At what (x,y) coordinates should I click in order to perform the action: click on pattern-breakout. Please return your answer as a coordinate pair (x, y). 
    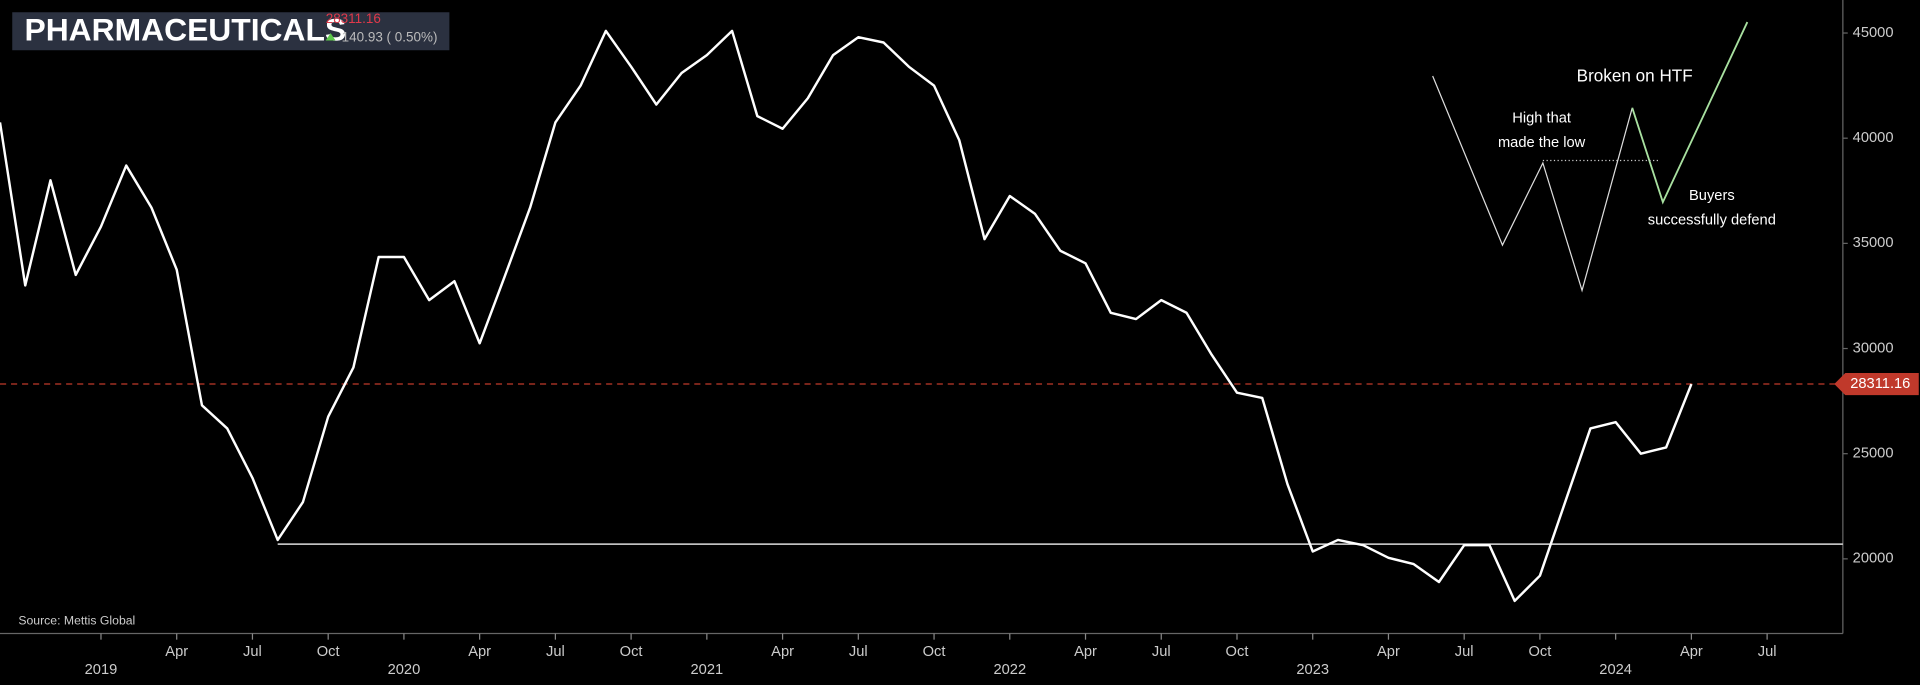
    Looking at the image, I should click on (1690, 113).